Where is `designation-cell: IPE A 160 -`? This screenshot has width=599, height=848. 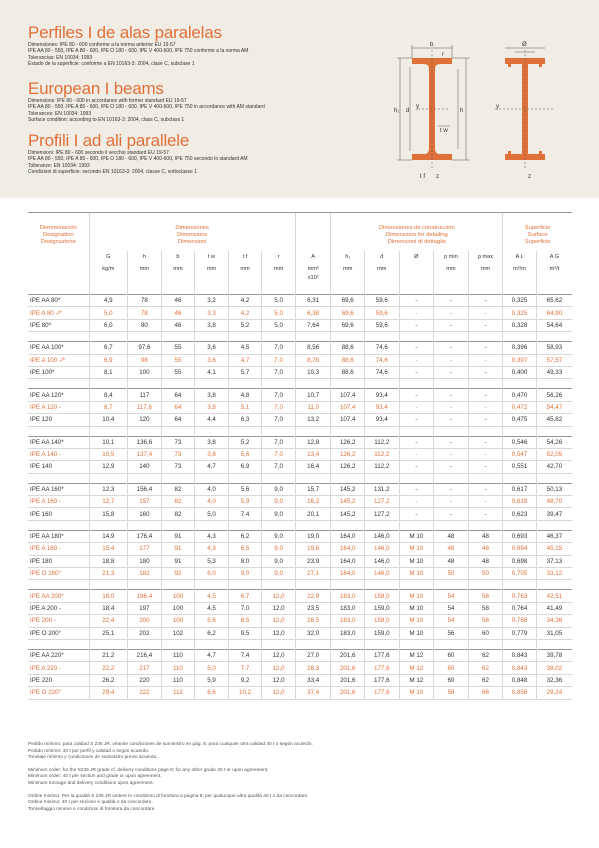 designation-cell: IPE A 160 - is located at coordinates (58, 502).